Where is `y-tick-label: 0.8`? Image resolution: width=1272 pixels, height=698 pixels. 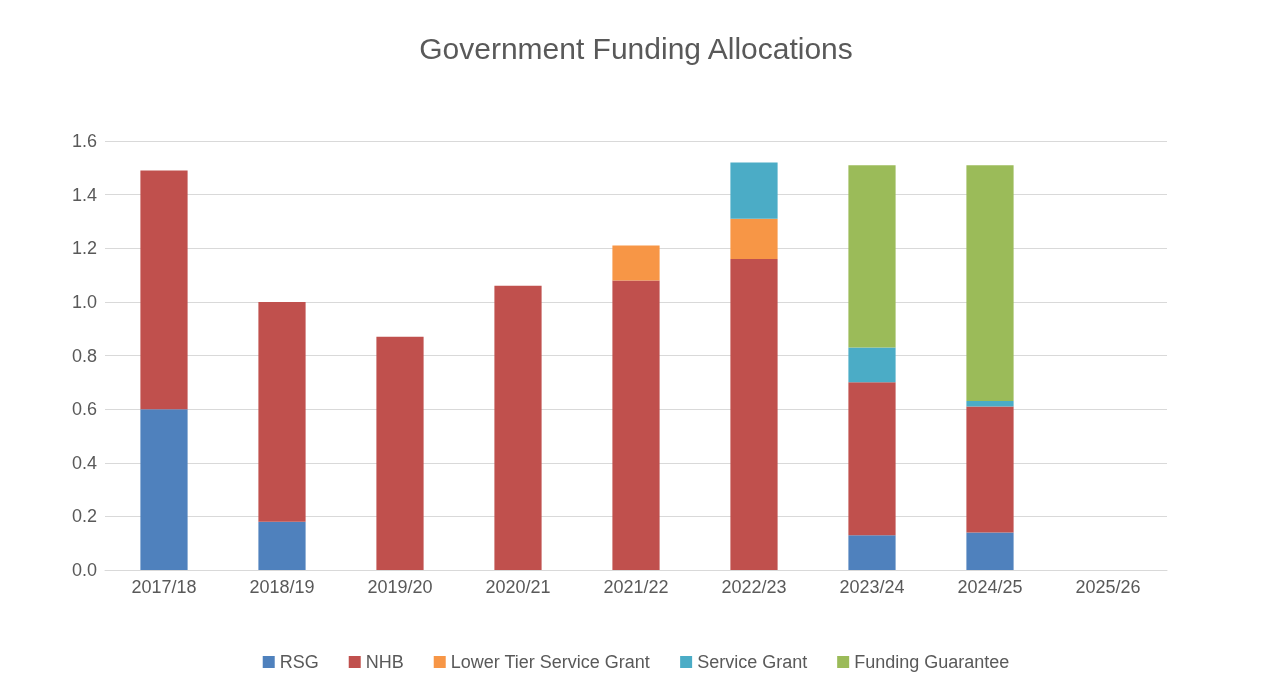
y-tick-label: 0.8 is located at coordinates (84, 355).